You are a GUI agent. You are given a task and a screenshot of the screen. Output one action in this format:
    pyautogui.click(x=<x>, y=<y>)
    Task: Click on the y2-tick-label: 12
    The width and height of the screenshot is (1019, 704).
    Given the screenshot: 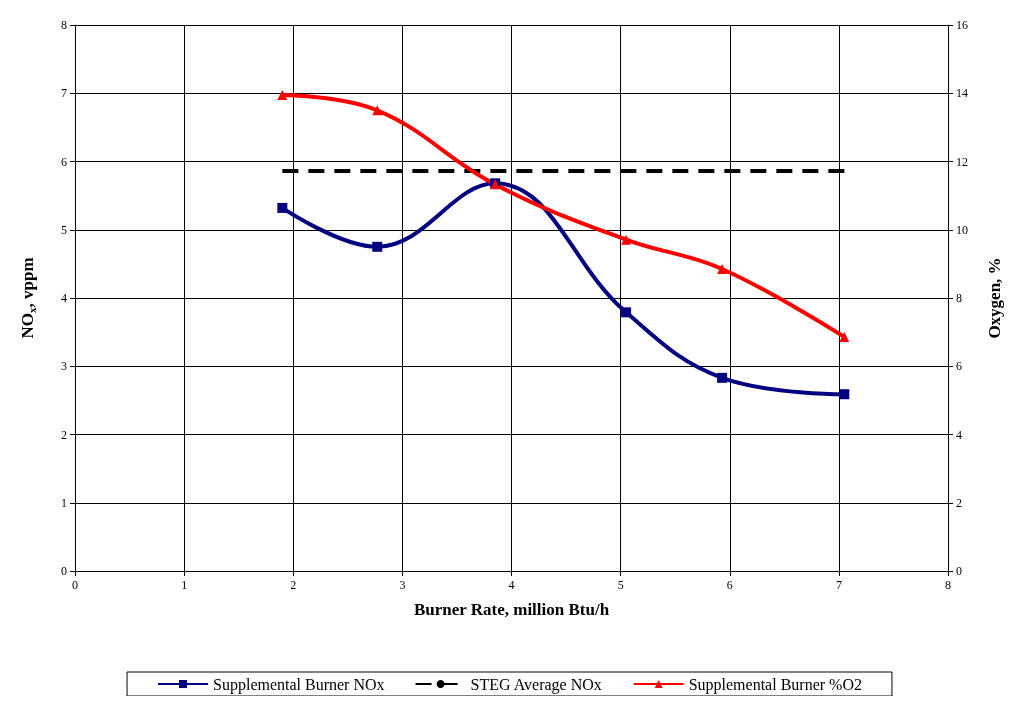 What is the action you would take?
    pyautogui.click(x=962, y=161)
    